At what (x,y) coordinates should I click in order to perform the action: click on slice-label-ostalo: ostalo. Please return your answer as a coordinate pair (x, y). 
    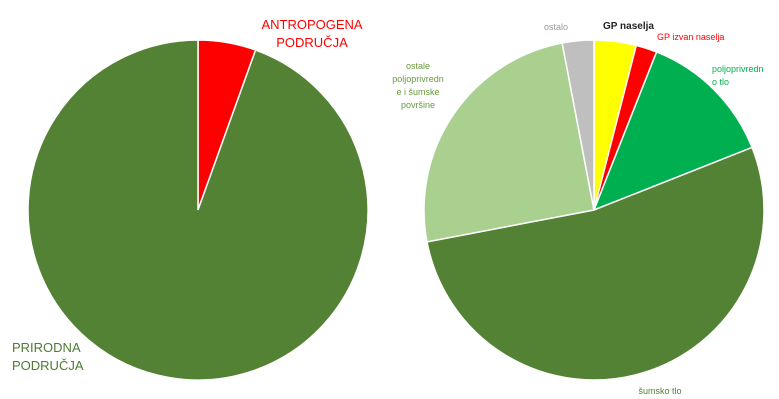
    Looking at the image, I should click on (556, 27).